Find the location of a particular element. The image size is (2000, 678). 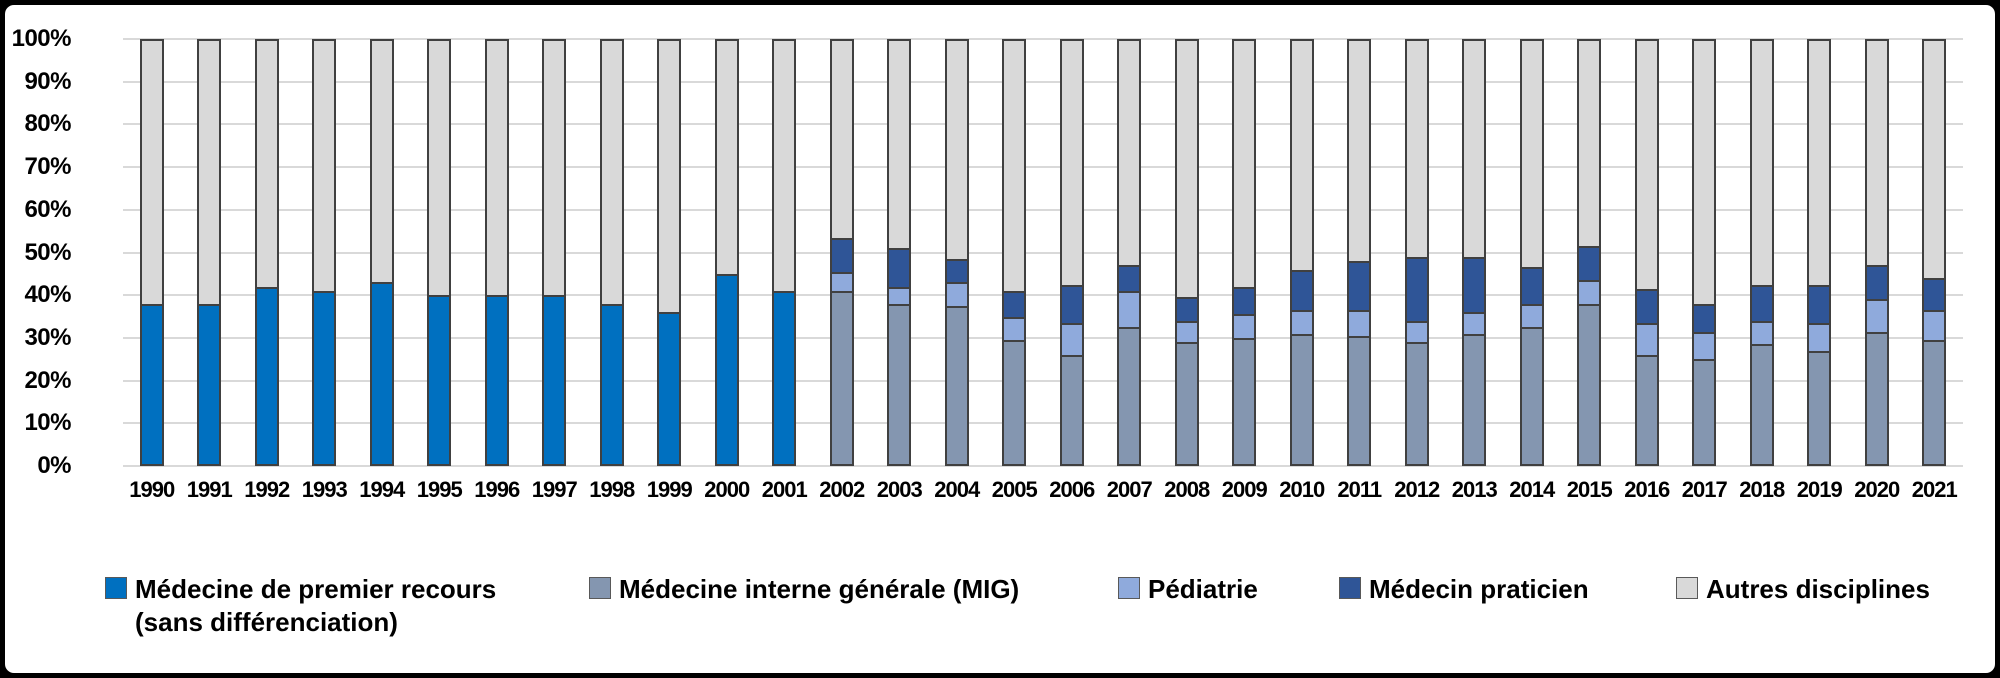

x-axis-year-label: 2003 is located at coordinates (899, 489).